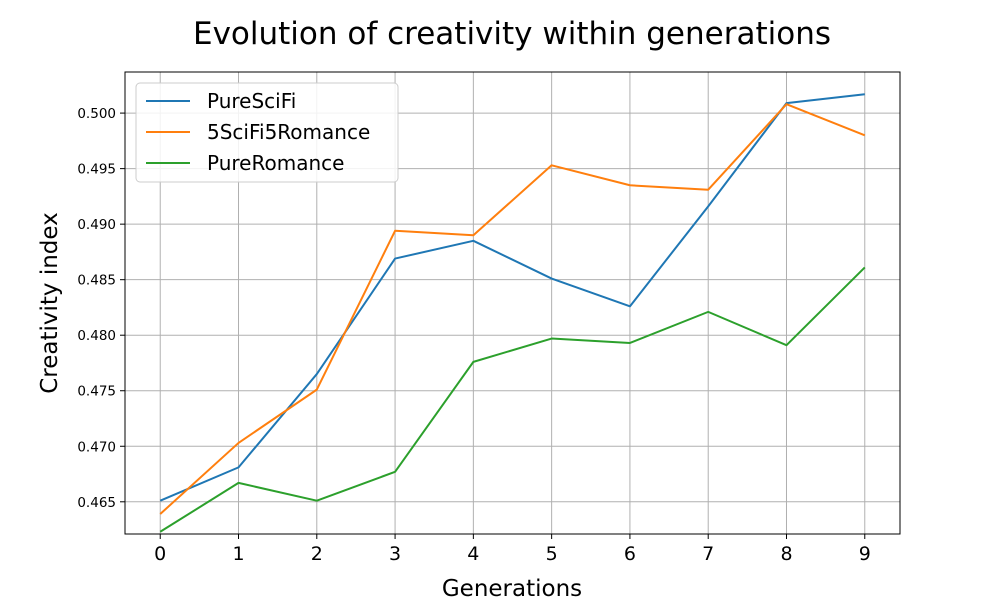 The image size is (1000, 600). I want to click on legend-label: PureRomance, so click(275, 163).